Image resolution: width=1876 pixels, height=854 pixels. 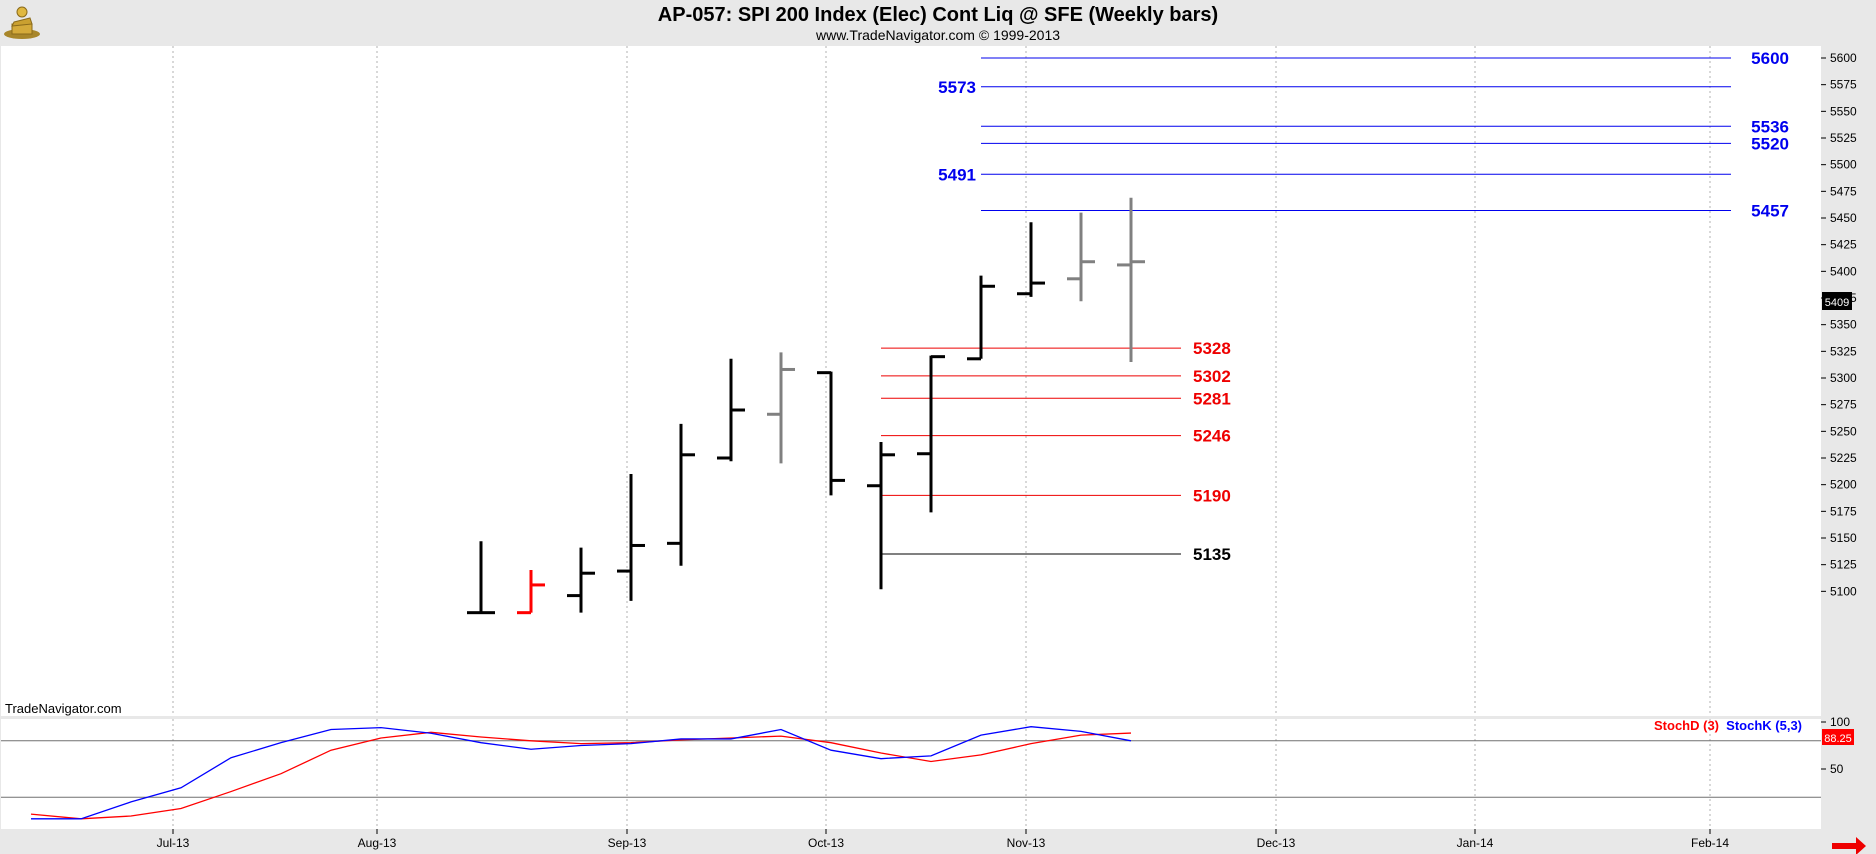 I want to click on last-price-tag: 5409, so click(x=1837, y=301).